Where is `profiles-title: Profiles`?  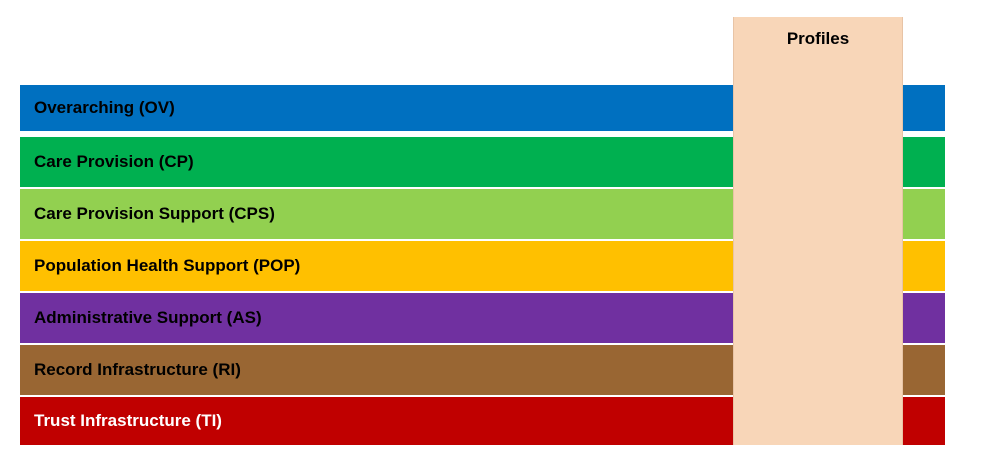 profiles-title: Profiles is located at coordinates (818, 38).